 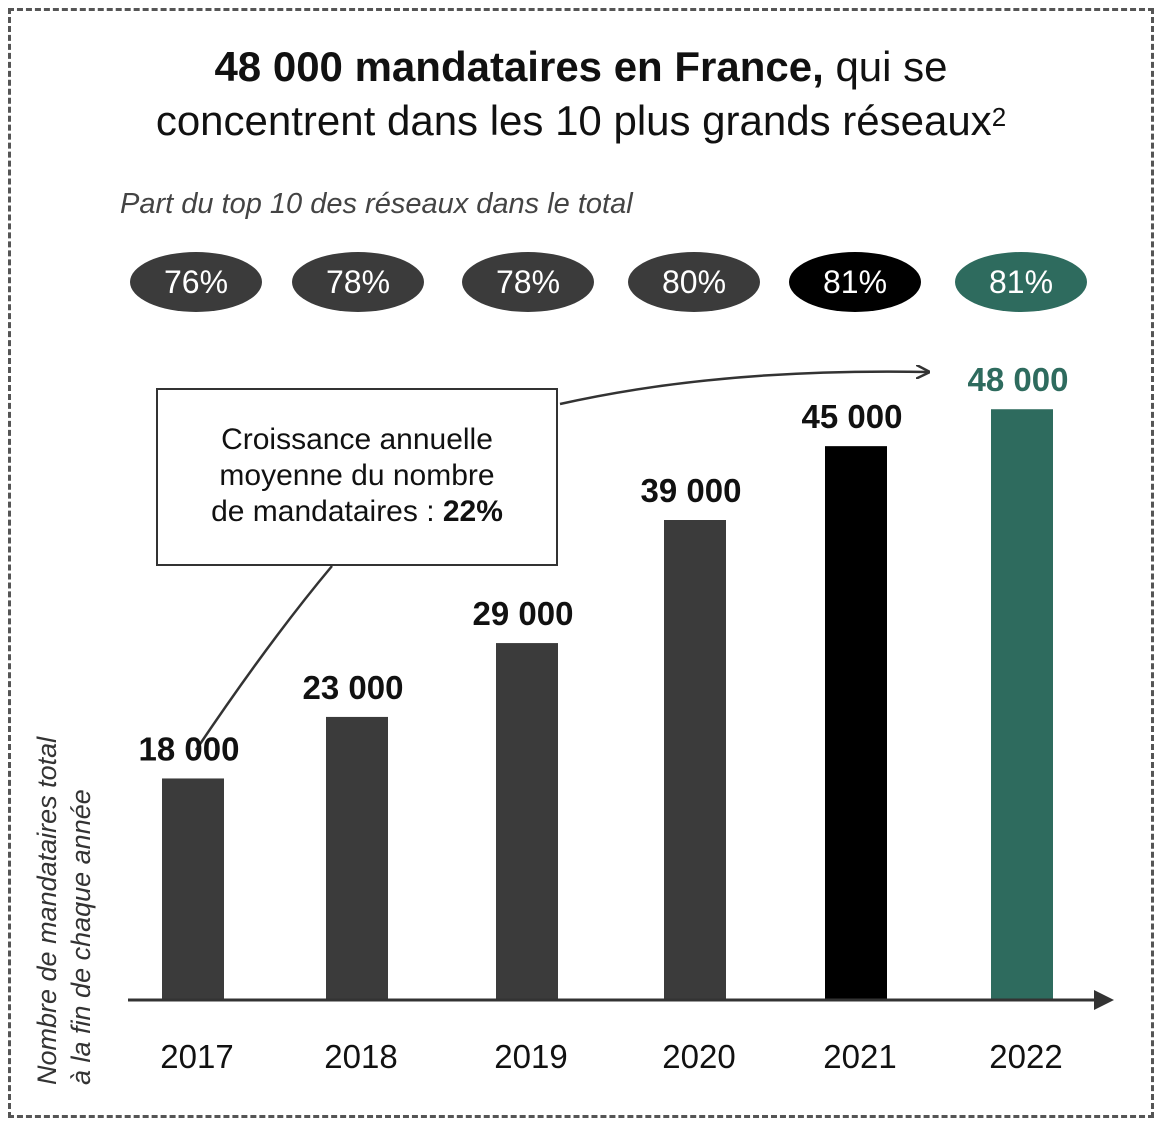 I want to click on value-label-2018: 23 000, so click(x=353, y=687).